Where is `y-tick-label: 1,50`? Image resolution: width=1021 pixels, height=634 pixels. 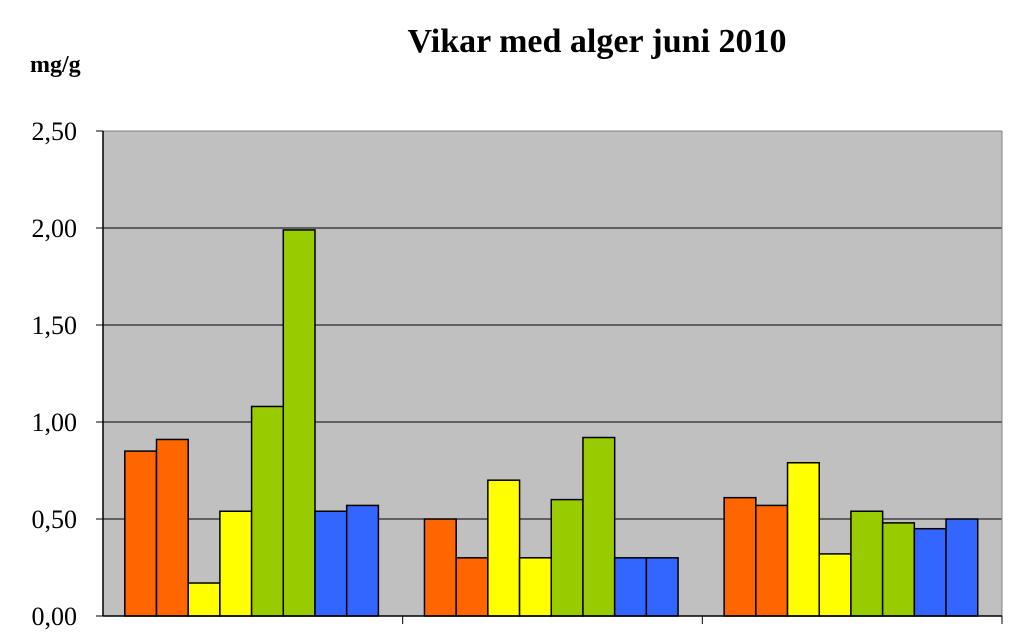
y-tick-label: 1,50 is located at coordinates (55, 325).